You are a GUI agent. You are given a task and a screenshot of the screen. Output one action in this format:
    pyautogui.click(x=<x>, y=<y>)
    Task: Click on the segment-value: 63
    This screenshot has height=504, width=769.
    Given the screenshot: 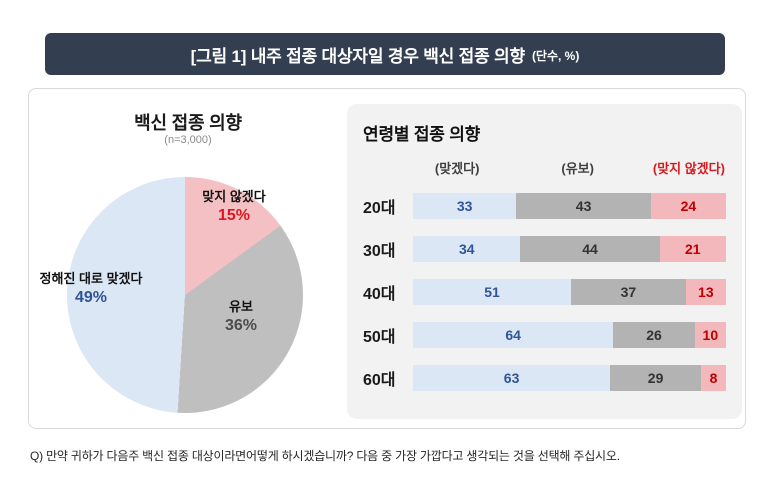 What is the action you would take?
    pyautogui.click(x=511, y=378)
    